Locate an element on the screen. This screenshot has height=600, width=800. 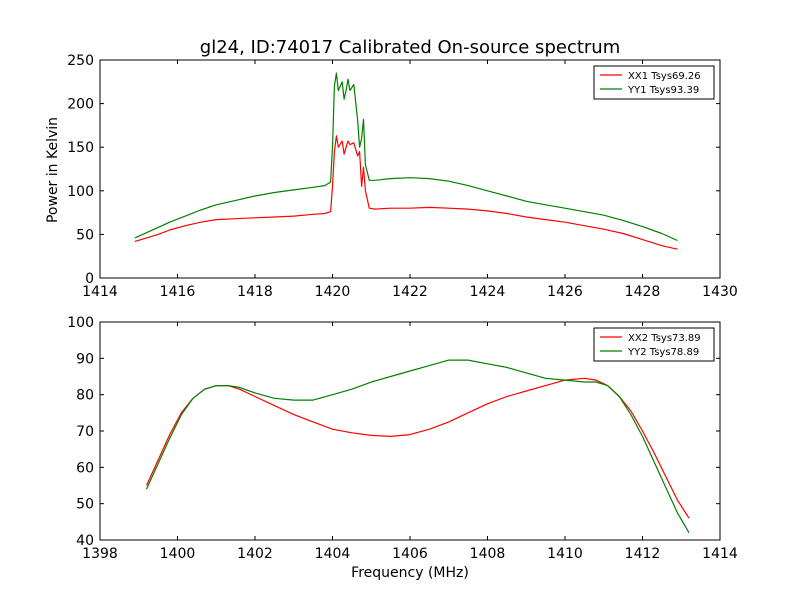
x-tick-label: 1420 is located at coordinates (333, 292).